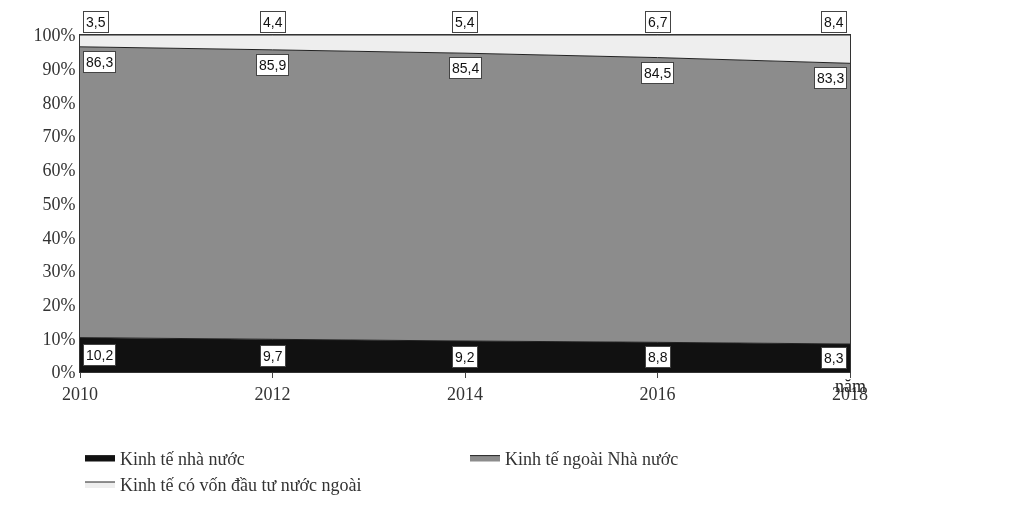  I want to click on y-tick-label: 60%, so click(59, 170).